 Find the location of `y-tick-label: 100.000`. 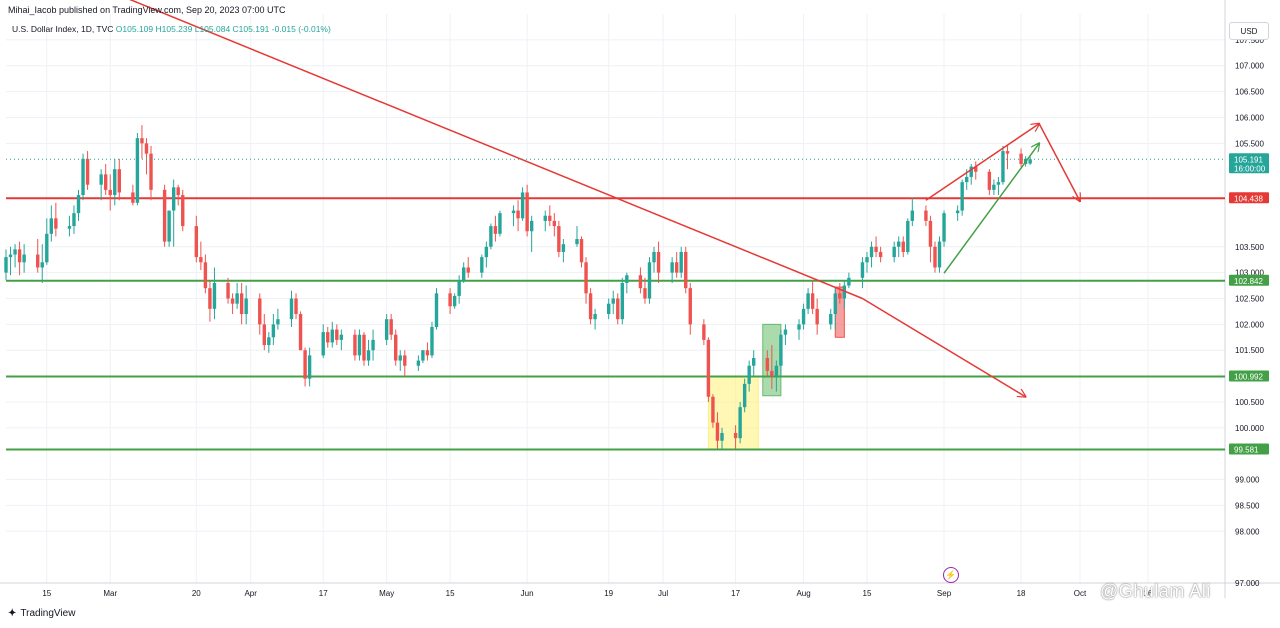

y-tick-label: 100.000 is located at coordinates (1249, 428).